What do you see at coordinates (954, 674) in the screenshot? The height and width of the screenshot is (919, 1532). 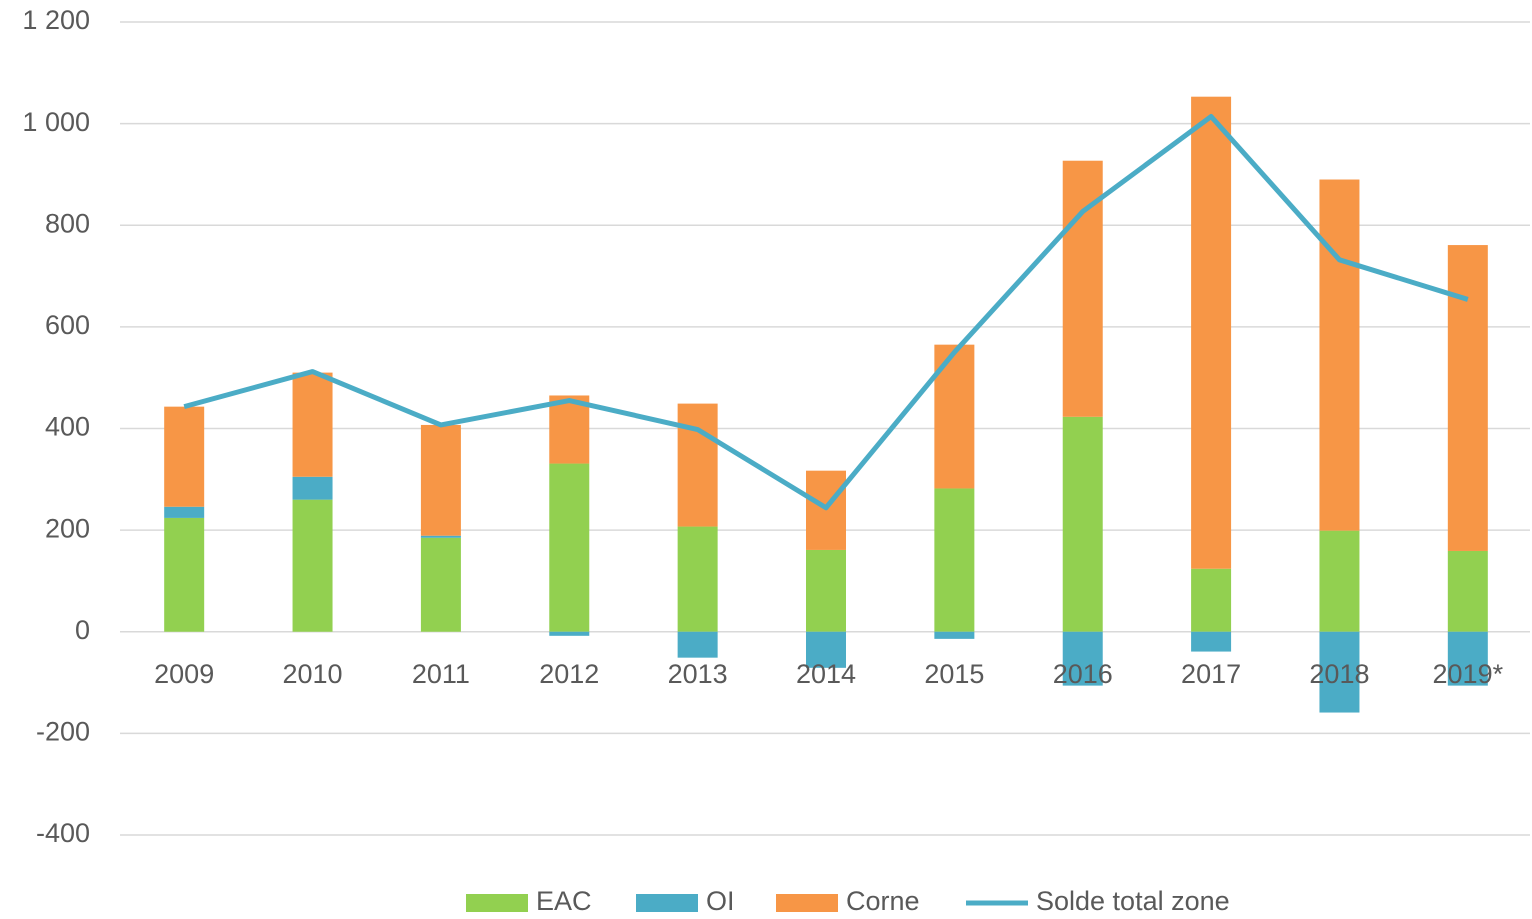 I see `x-tick-label: 2015` at bounding box center [954, 674].